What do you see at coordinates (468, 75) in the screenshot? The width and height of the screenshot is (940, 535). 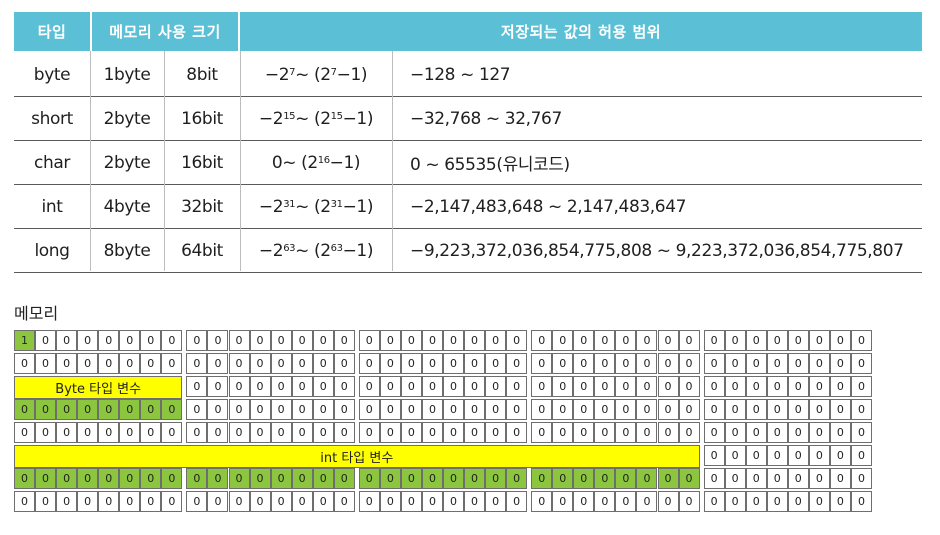 I see `table-row: byte 1byte 8bit −2 7 ~ (2 7 −1) −128 ~ 127` at bounding box center [468, 75].